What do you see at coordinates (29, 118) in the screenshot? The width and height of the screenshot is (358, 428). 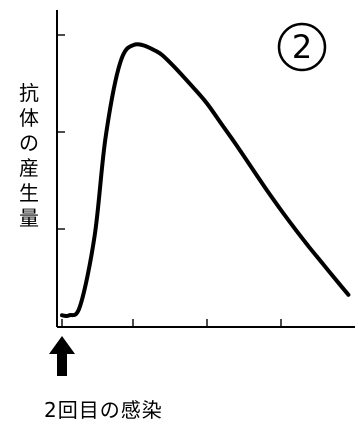 I see `y-axis-label-char: 体` at bounding box center [29, 118].